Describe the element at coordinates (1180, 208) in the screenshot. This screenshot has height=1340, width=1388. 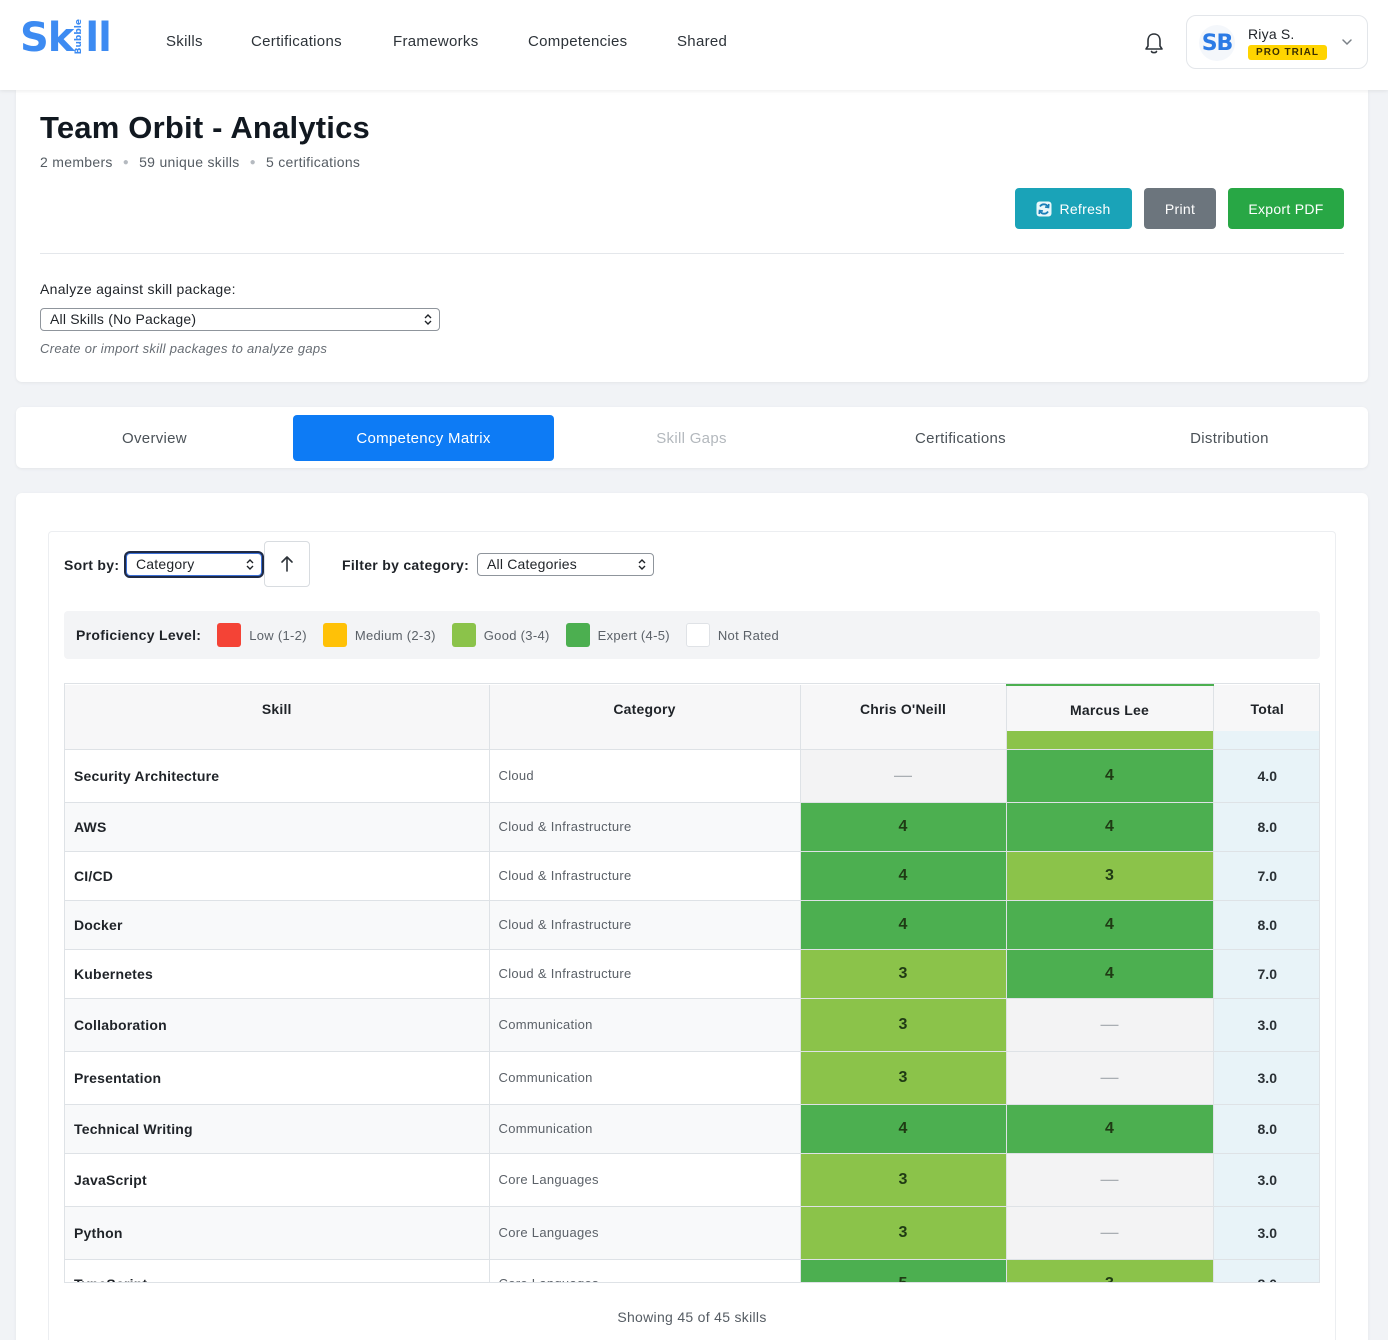
I see `print-button: Print` at that location.